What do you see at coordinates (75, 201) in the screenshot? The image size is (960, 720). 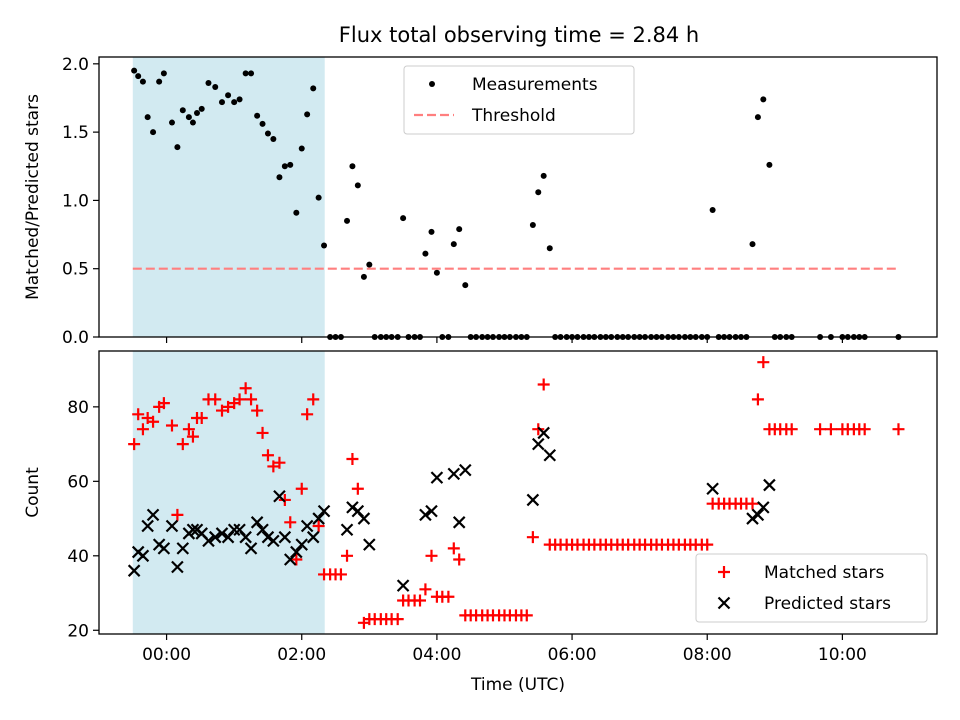 I see `y-tick-label: 1.0` at bounding box center [75, 201].